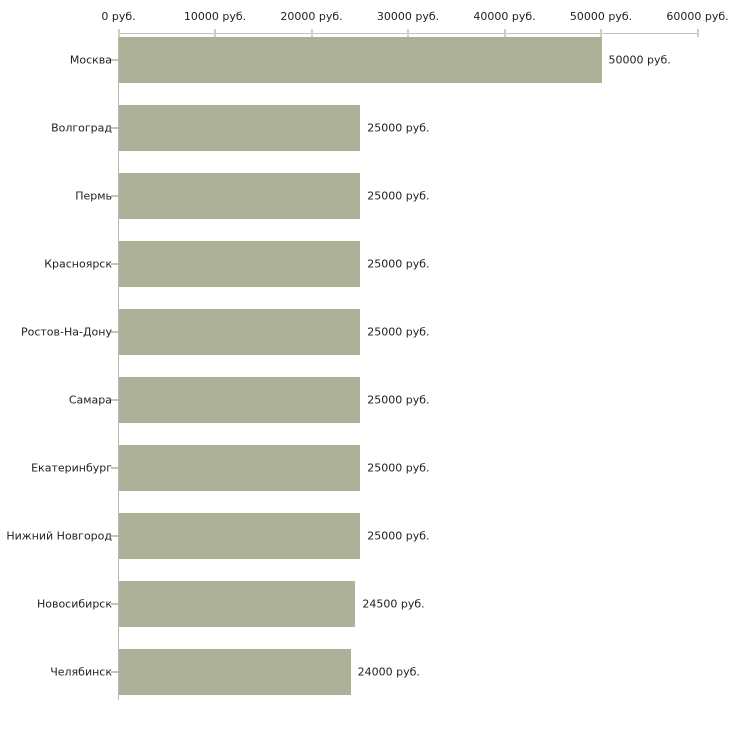 This screenshot has width=730, height=730. What do you see at coordinates (601, 16) in the screenshot?
I see `x-axis-tick-label: 50000 руб.` at bounding box center [601, 16].